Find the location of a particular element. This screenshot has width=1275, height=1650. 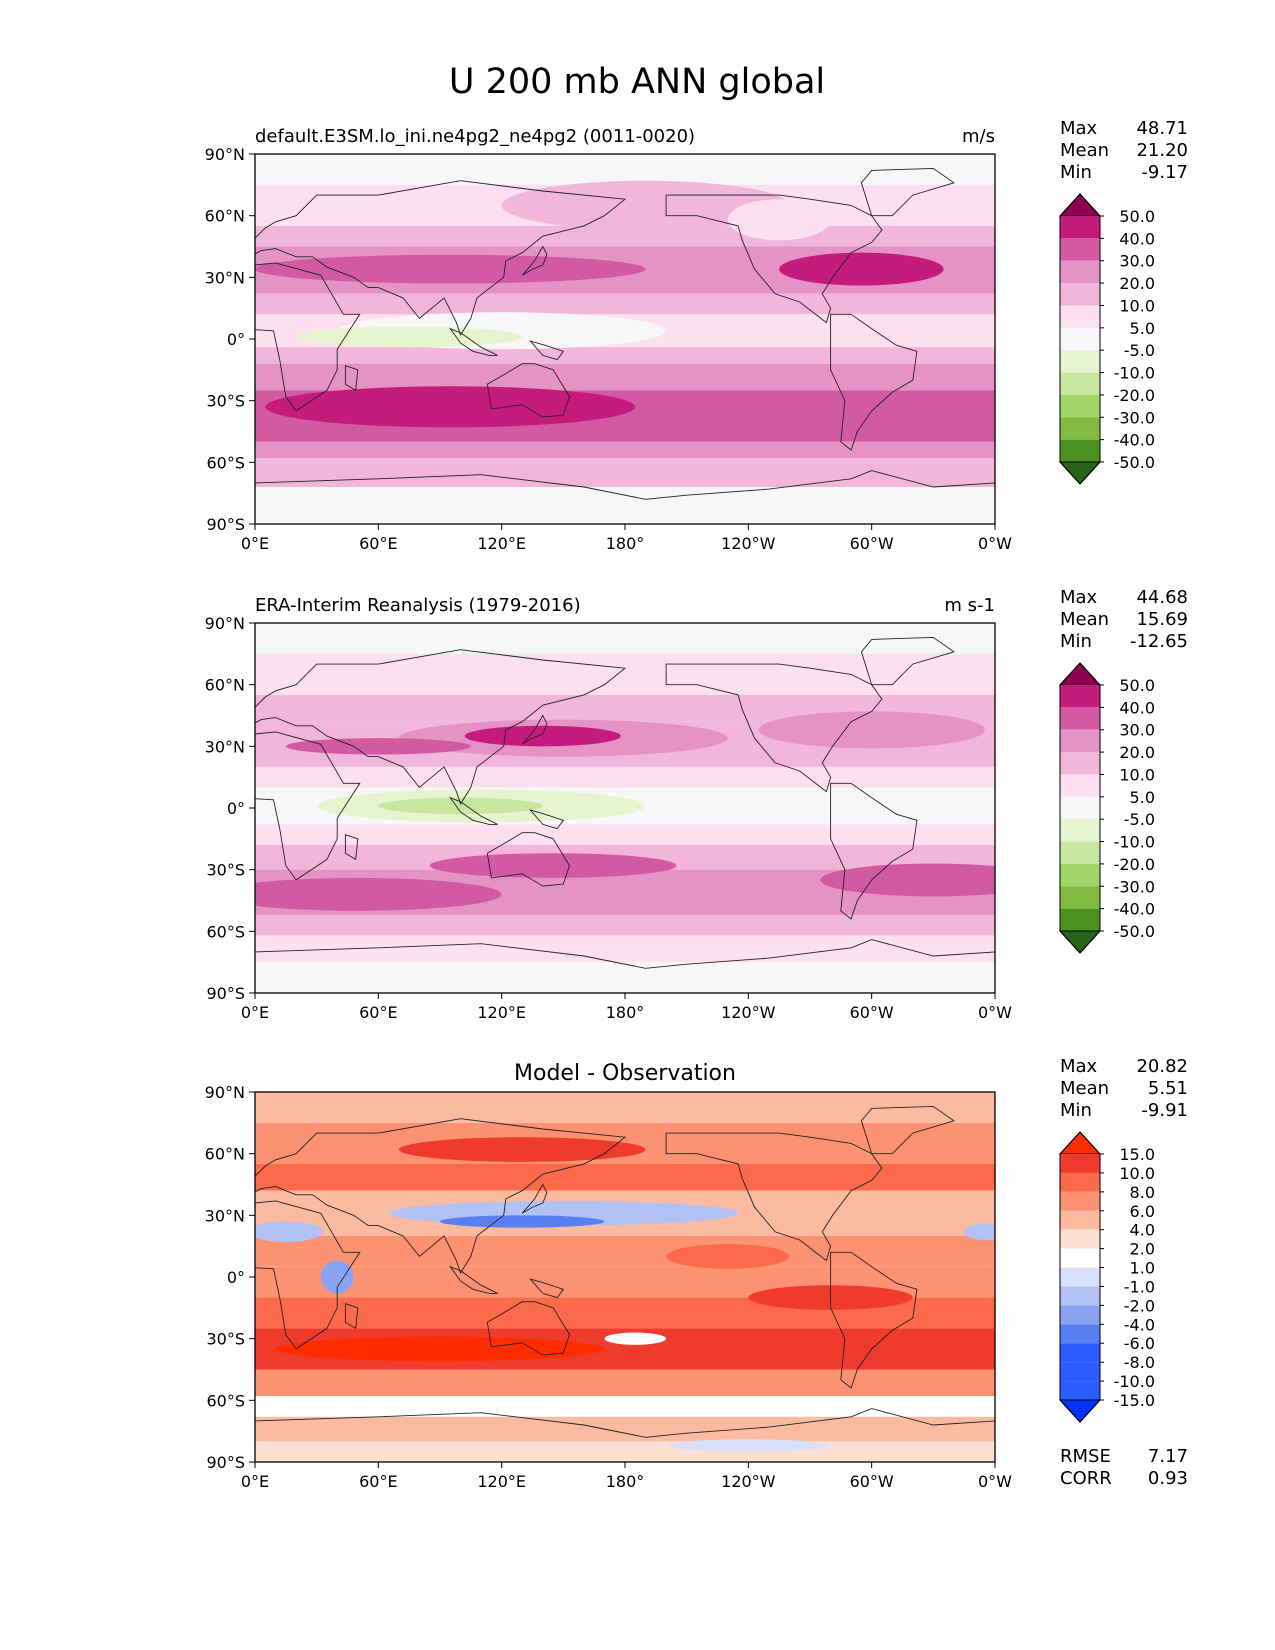

colorbar-label: -15.0 is located at coordinates (1134, 1400).